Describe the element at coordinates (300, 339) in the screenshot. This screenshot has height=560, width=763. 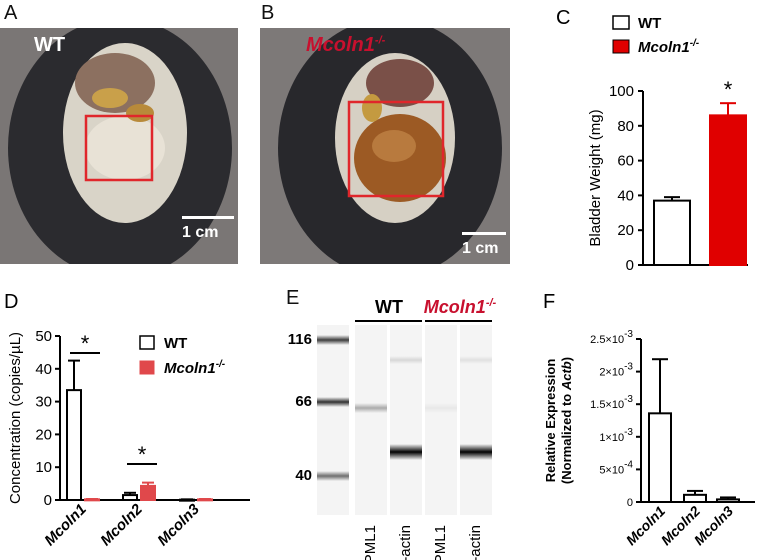
I see `marker-label: 116` at that location.